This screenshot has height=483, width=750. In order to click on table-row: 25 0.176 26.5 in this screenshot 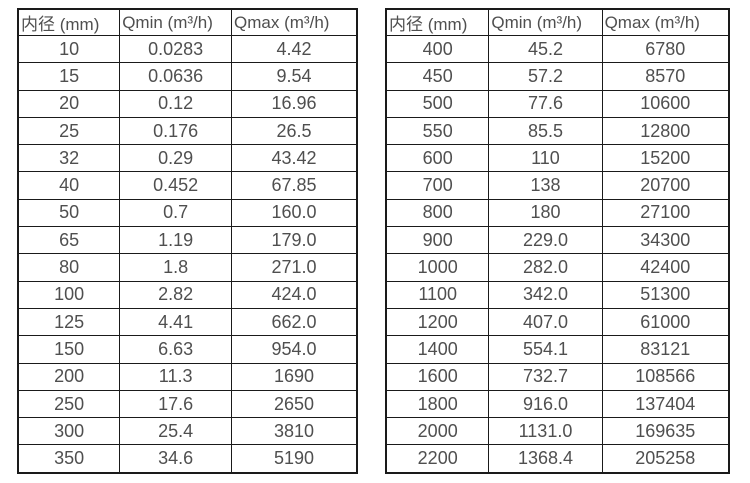, I will do `click(187, 131)`.